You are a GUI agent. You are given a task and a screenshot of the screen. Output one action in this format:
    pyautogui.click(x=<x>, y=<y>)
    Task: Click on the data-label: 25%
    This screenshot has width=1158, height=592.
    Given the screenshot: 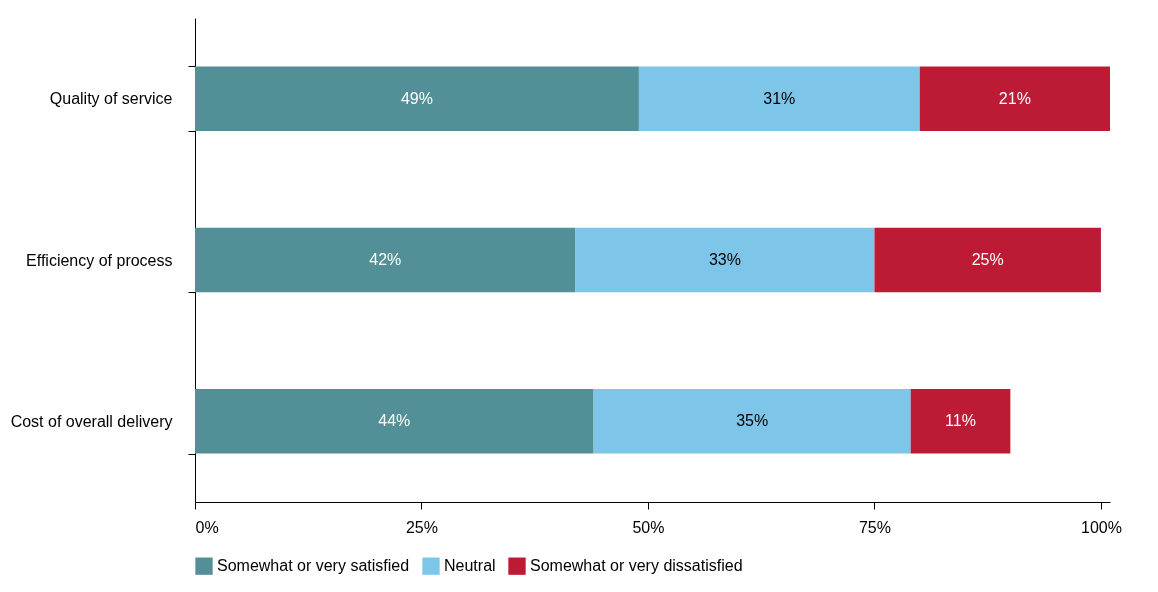 What is the action you would take?
    pyautogui.click(x=987, y=259)
    